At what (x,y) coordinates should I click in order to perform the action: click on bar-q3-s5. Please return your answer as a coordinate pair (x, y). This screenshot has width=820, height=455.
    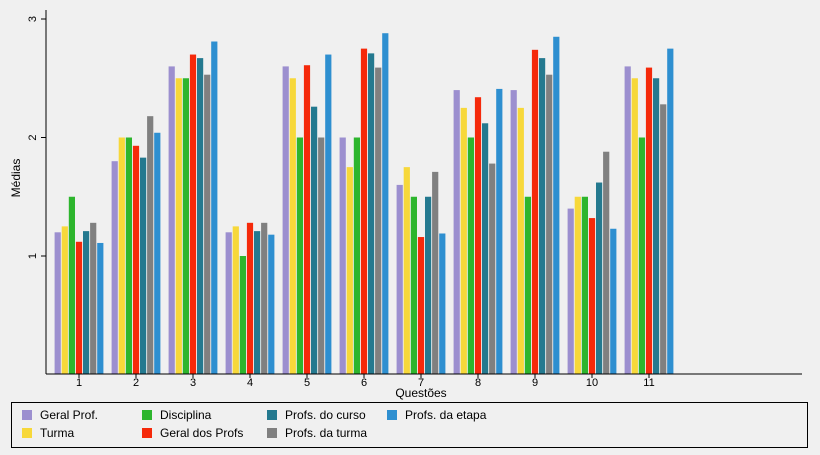
    Looking at the image, I should click on (200, 216).